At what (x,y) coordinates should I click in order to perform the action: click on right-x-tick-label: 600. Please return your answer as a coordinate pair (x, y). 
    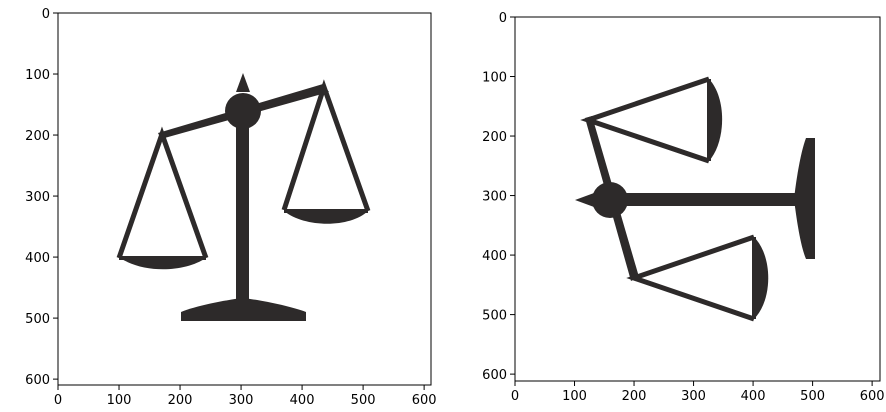
    Looking at the image, I should click on (872, 396).